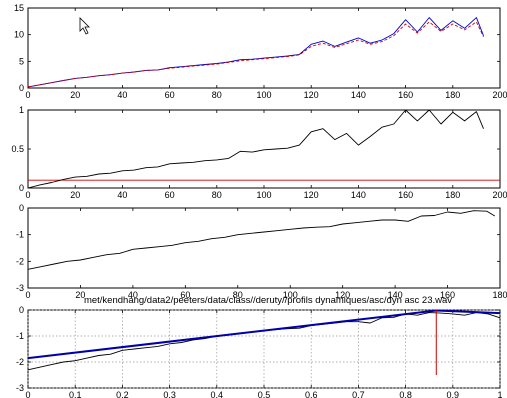  What do you see at coordinates (264, 394) in the screenshot?
I see `x-tick-label: 0.5` at bounding box center [264, 394].